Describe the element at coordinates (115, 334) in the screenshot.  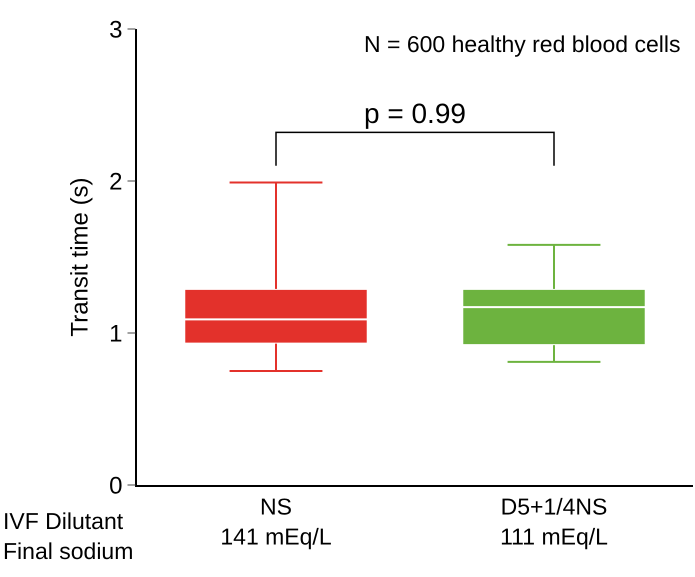
I see `y-tick-label: 1` at that location.